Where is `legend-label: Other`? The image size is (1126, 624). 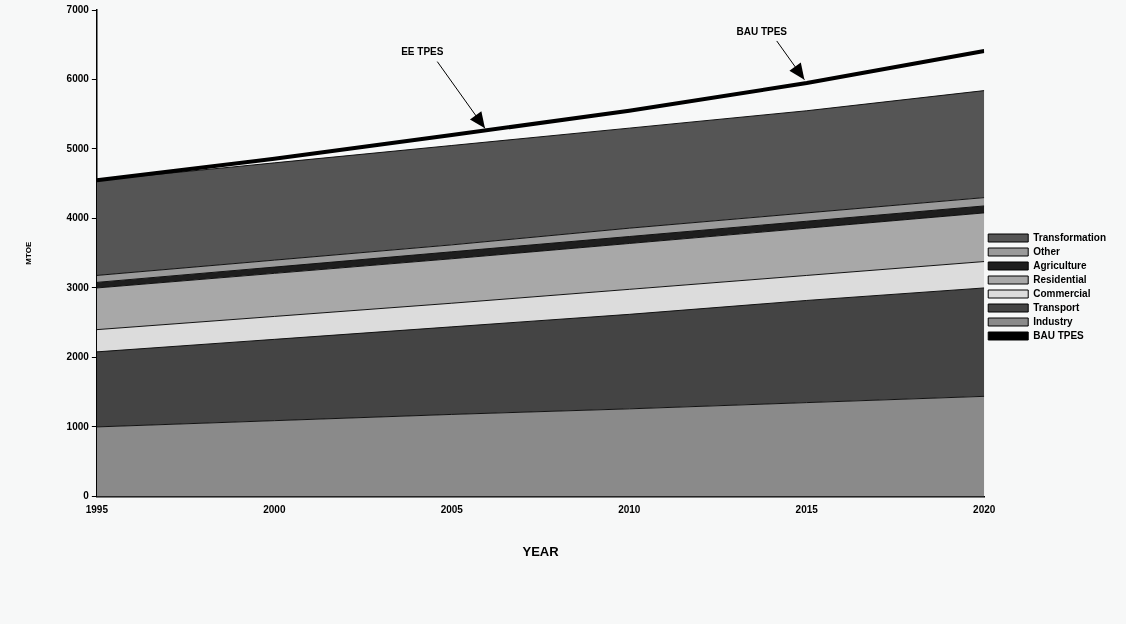
legend-label: Other is located at coordinates (1046, 251).